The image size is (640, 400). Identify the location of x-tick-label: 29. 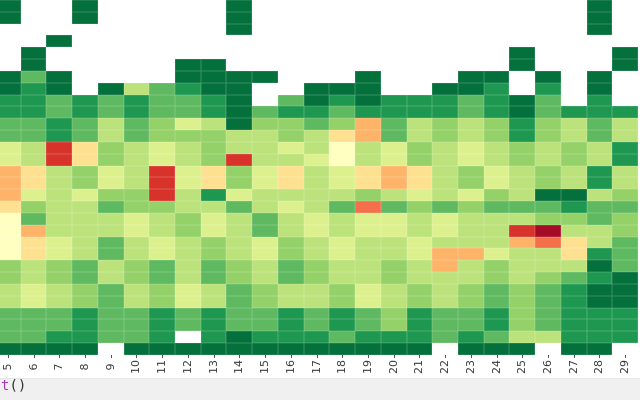
(625, 367).